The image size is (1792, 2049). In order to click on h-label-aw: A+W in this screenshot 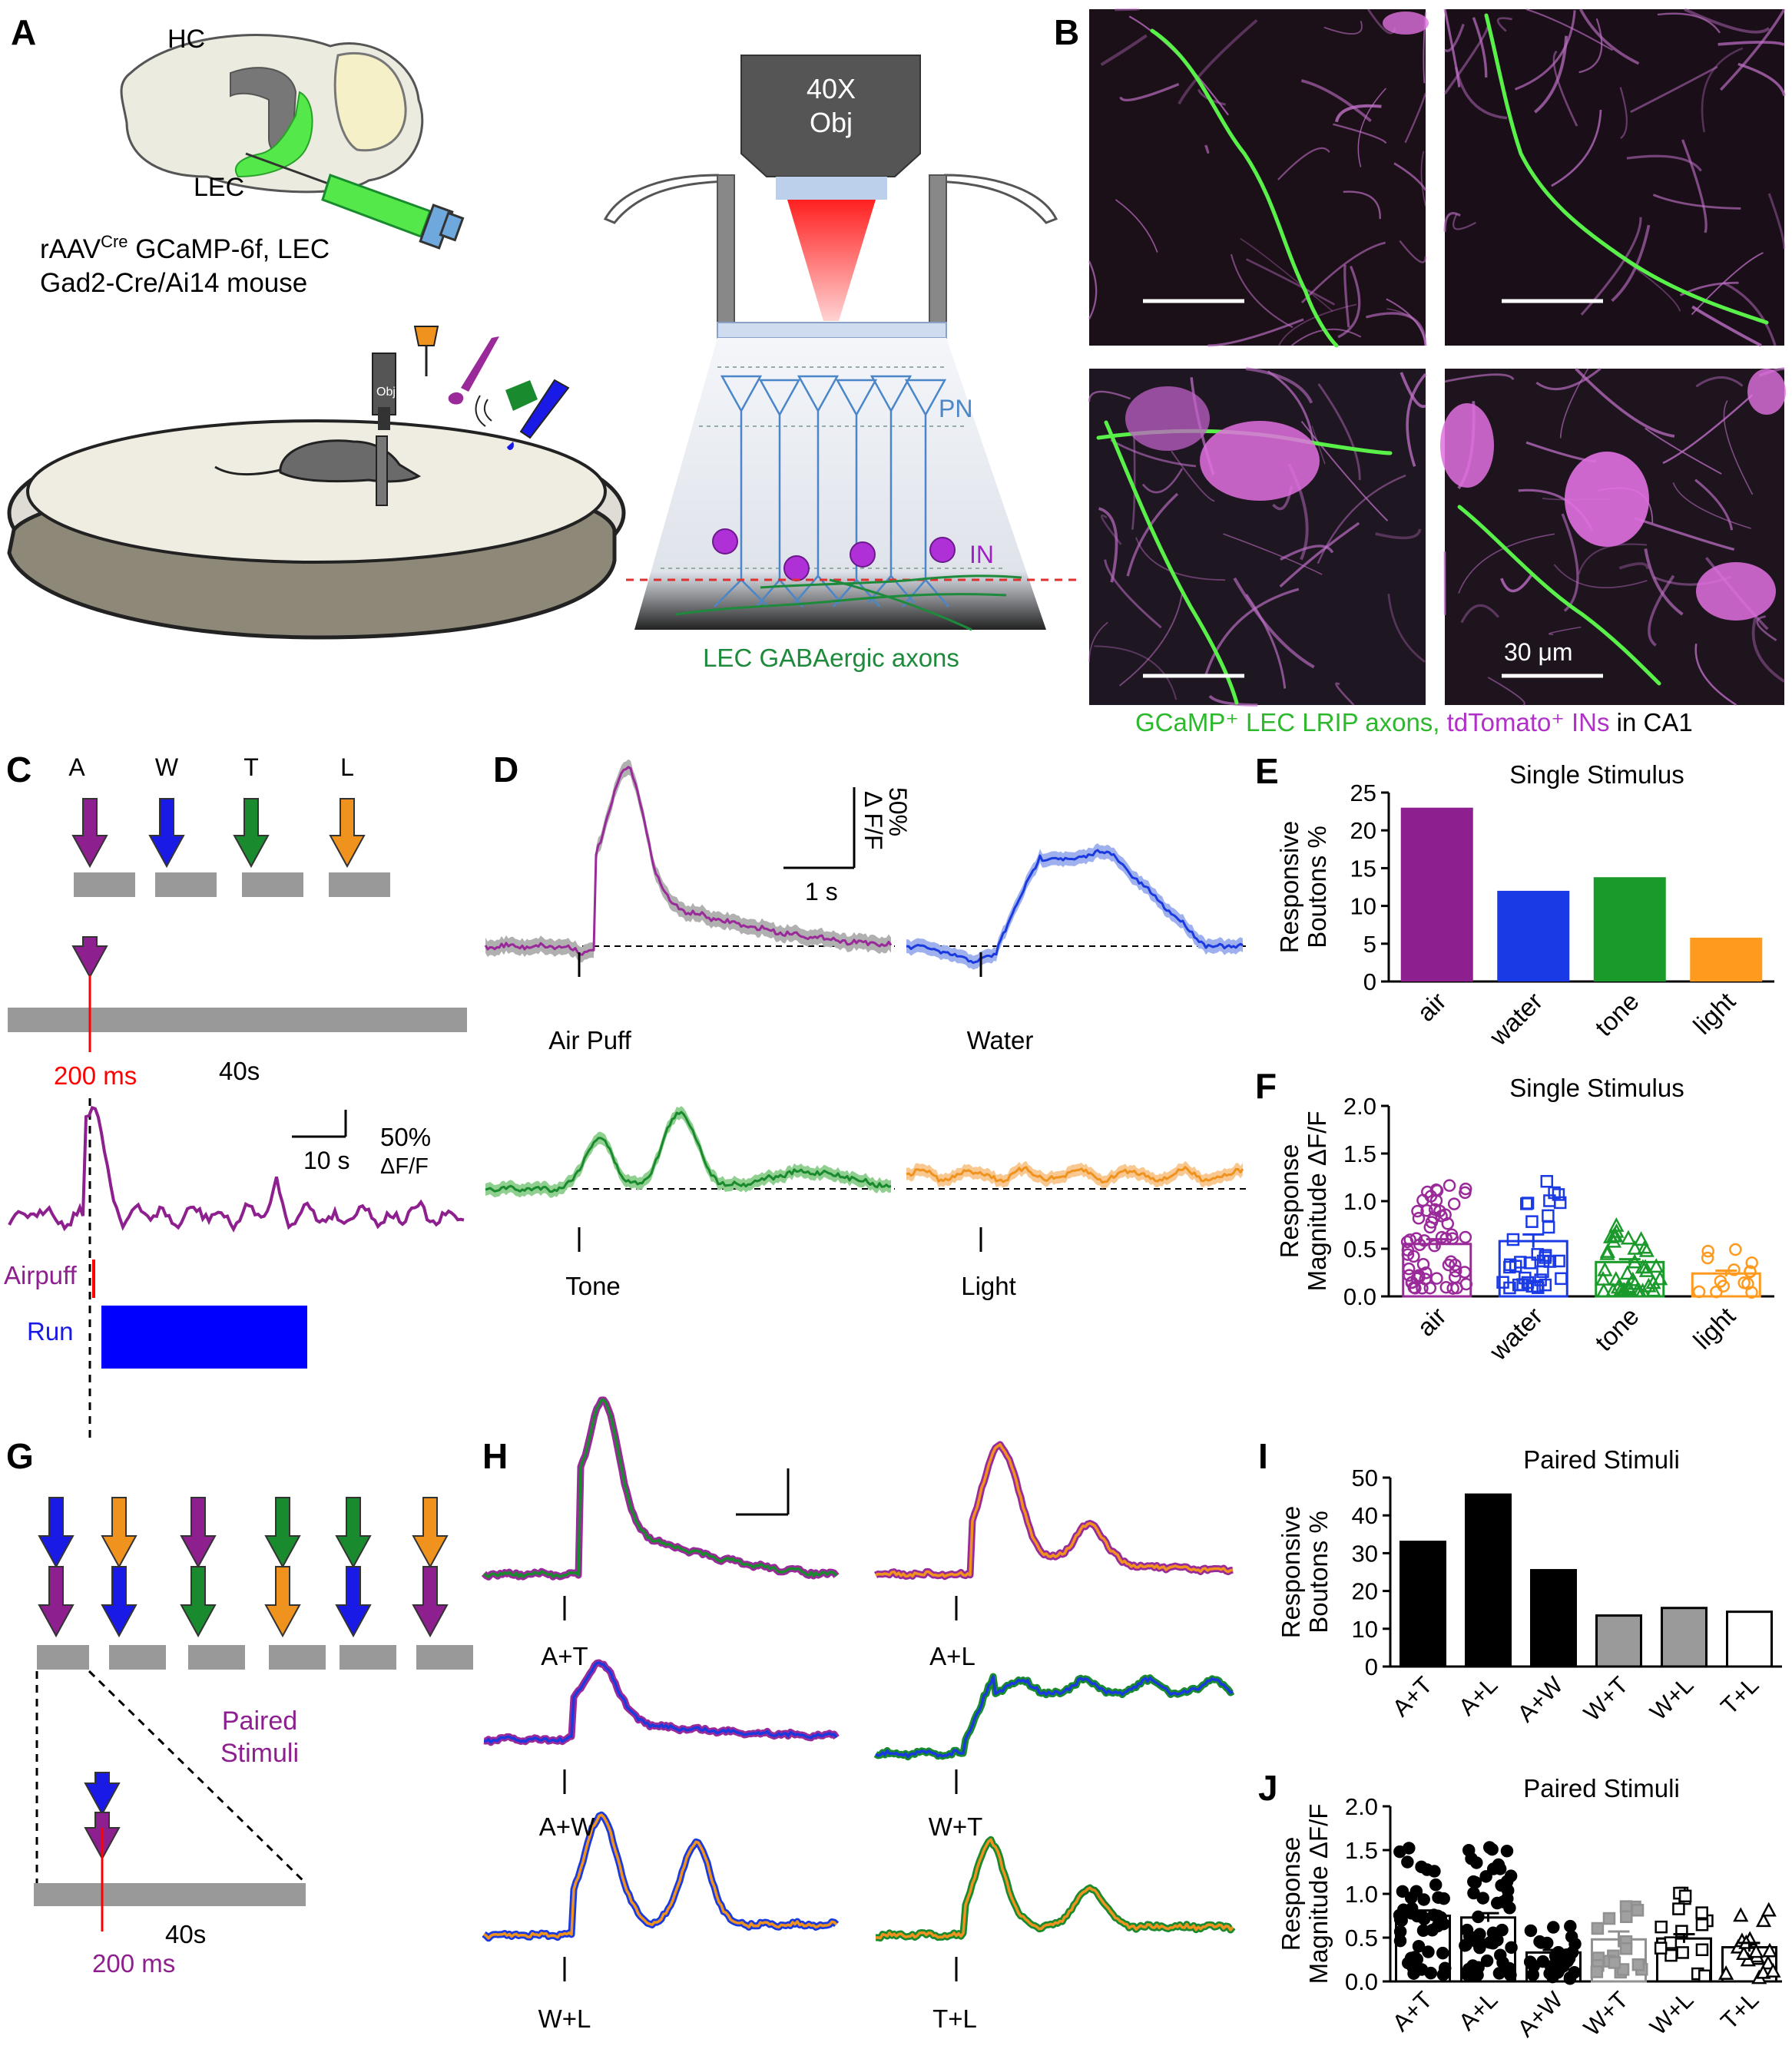, I will do `click(567, 1826)`.